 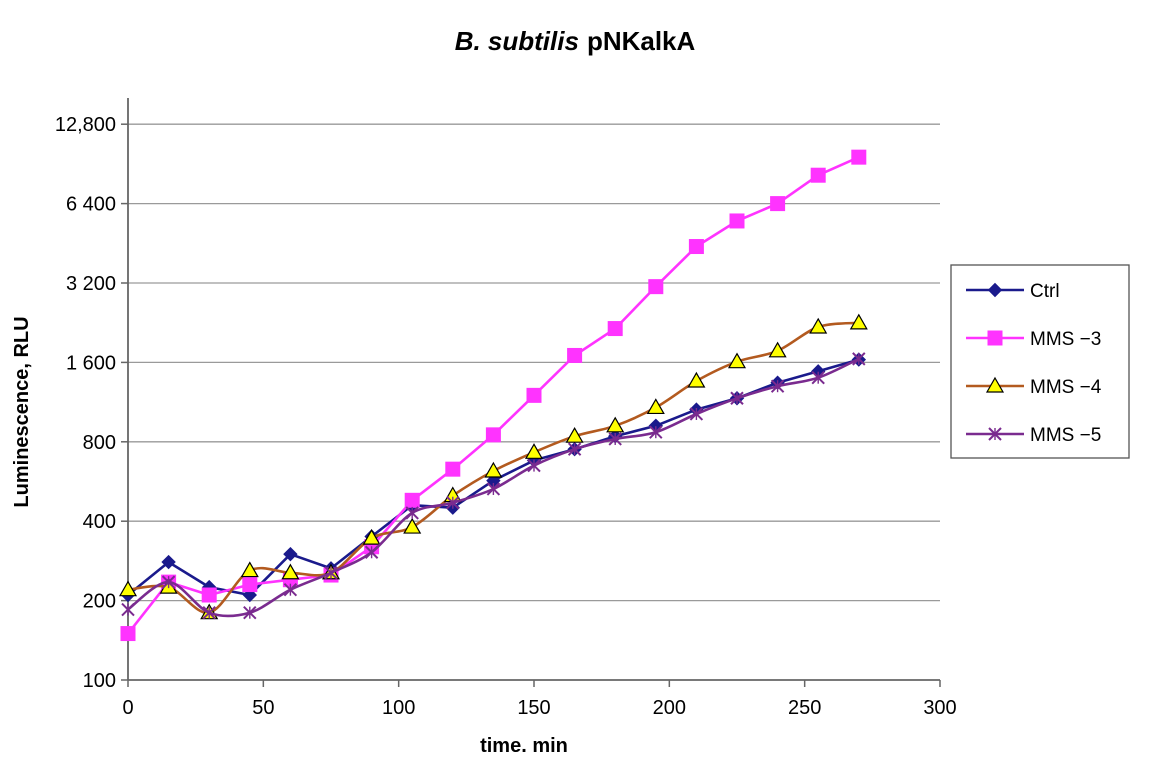 What do you see at coordinates (1045, 291) in the screenshot?
I see `legend-label: Ctrl` at bounding box center [1045, 291].